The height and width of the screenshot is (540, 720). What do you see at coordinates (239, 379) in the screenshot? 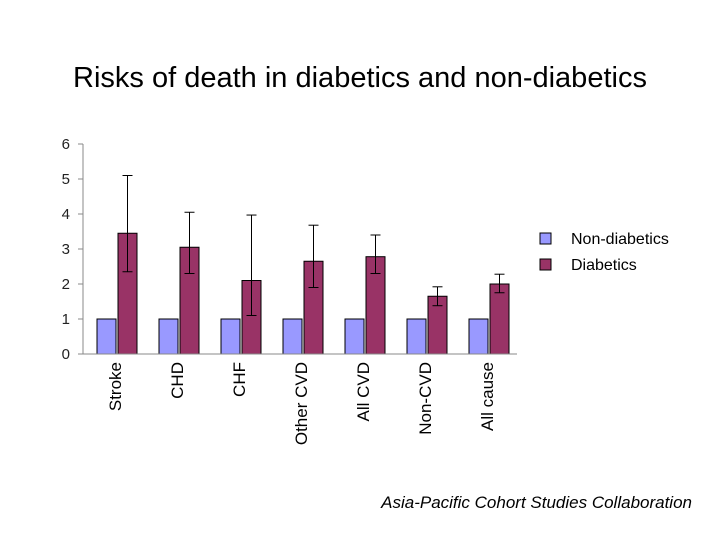
I see `x-category-label: CHF` at bounding box center [239, 379].